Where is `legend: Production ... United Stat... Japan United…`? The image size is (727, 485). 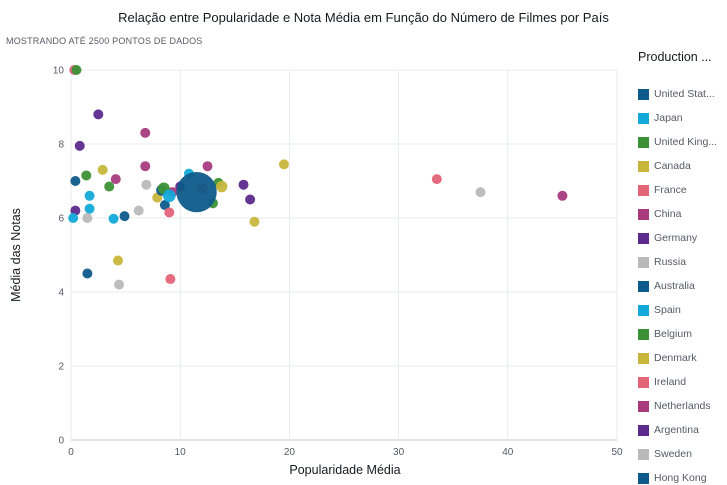
legend: Production ... United Stat... Japan United… is located at coordinates (682, 267).